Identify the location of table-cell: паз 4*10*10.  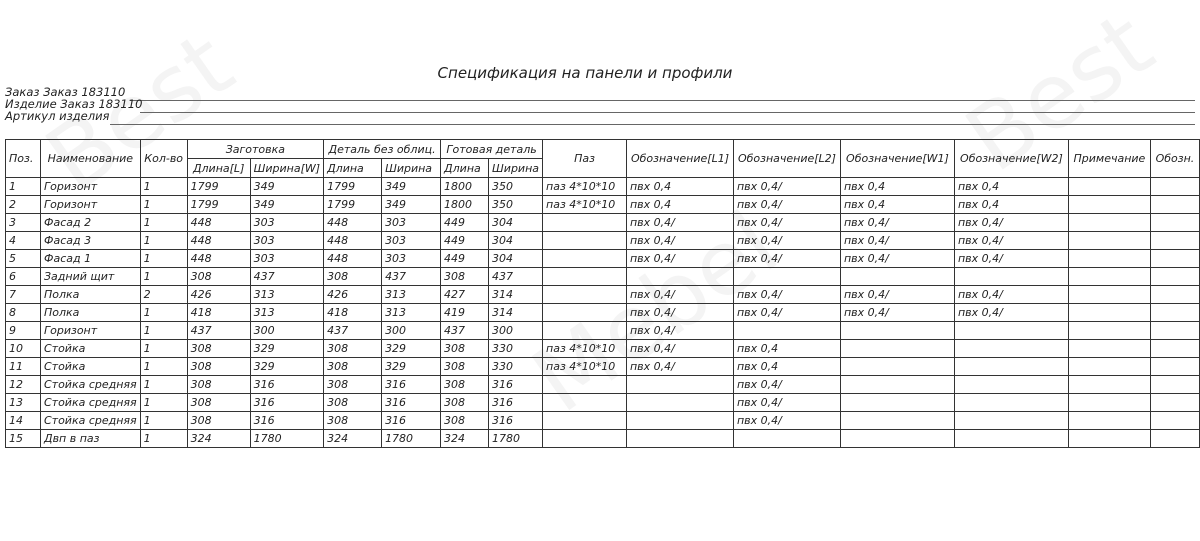
(584, 186).